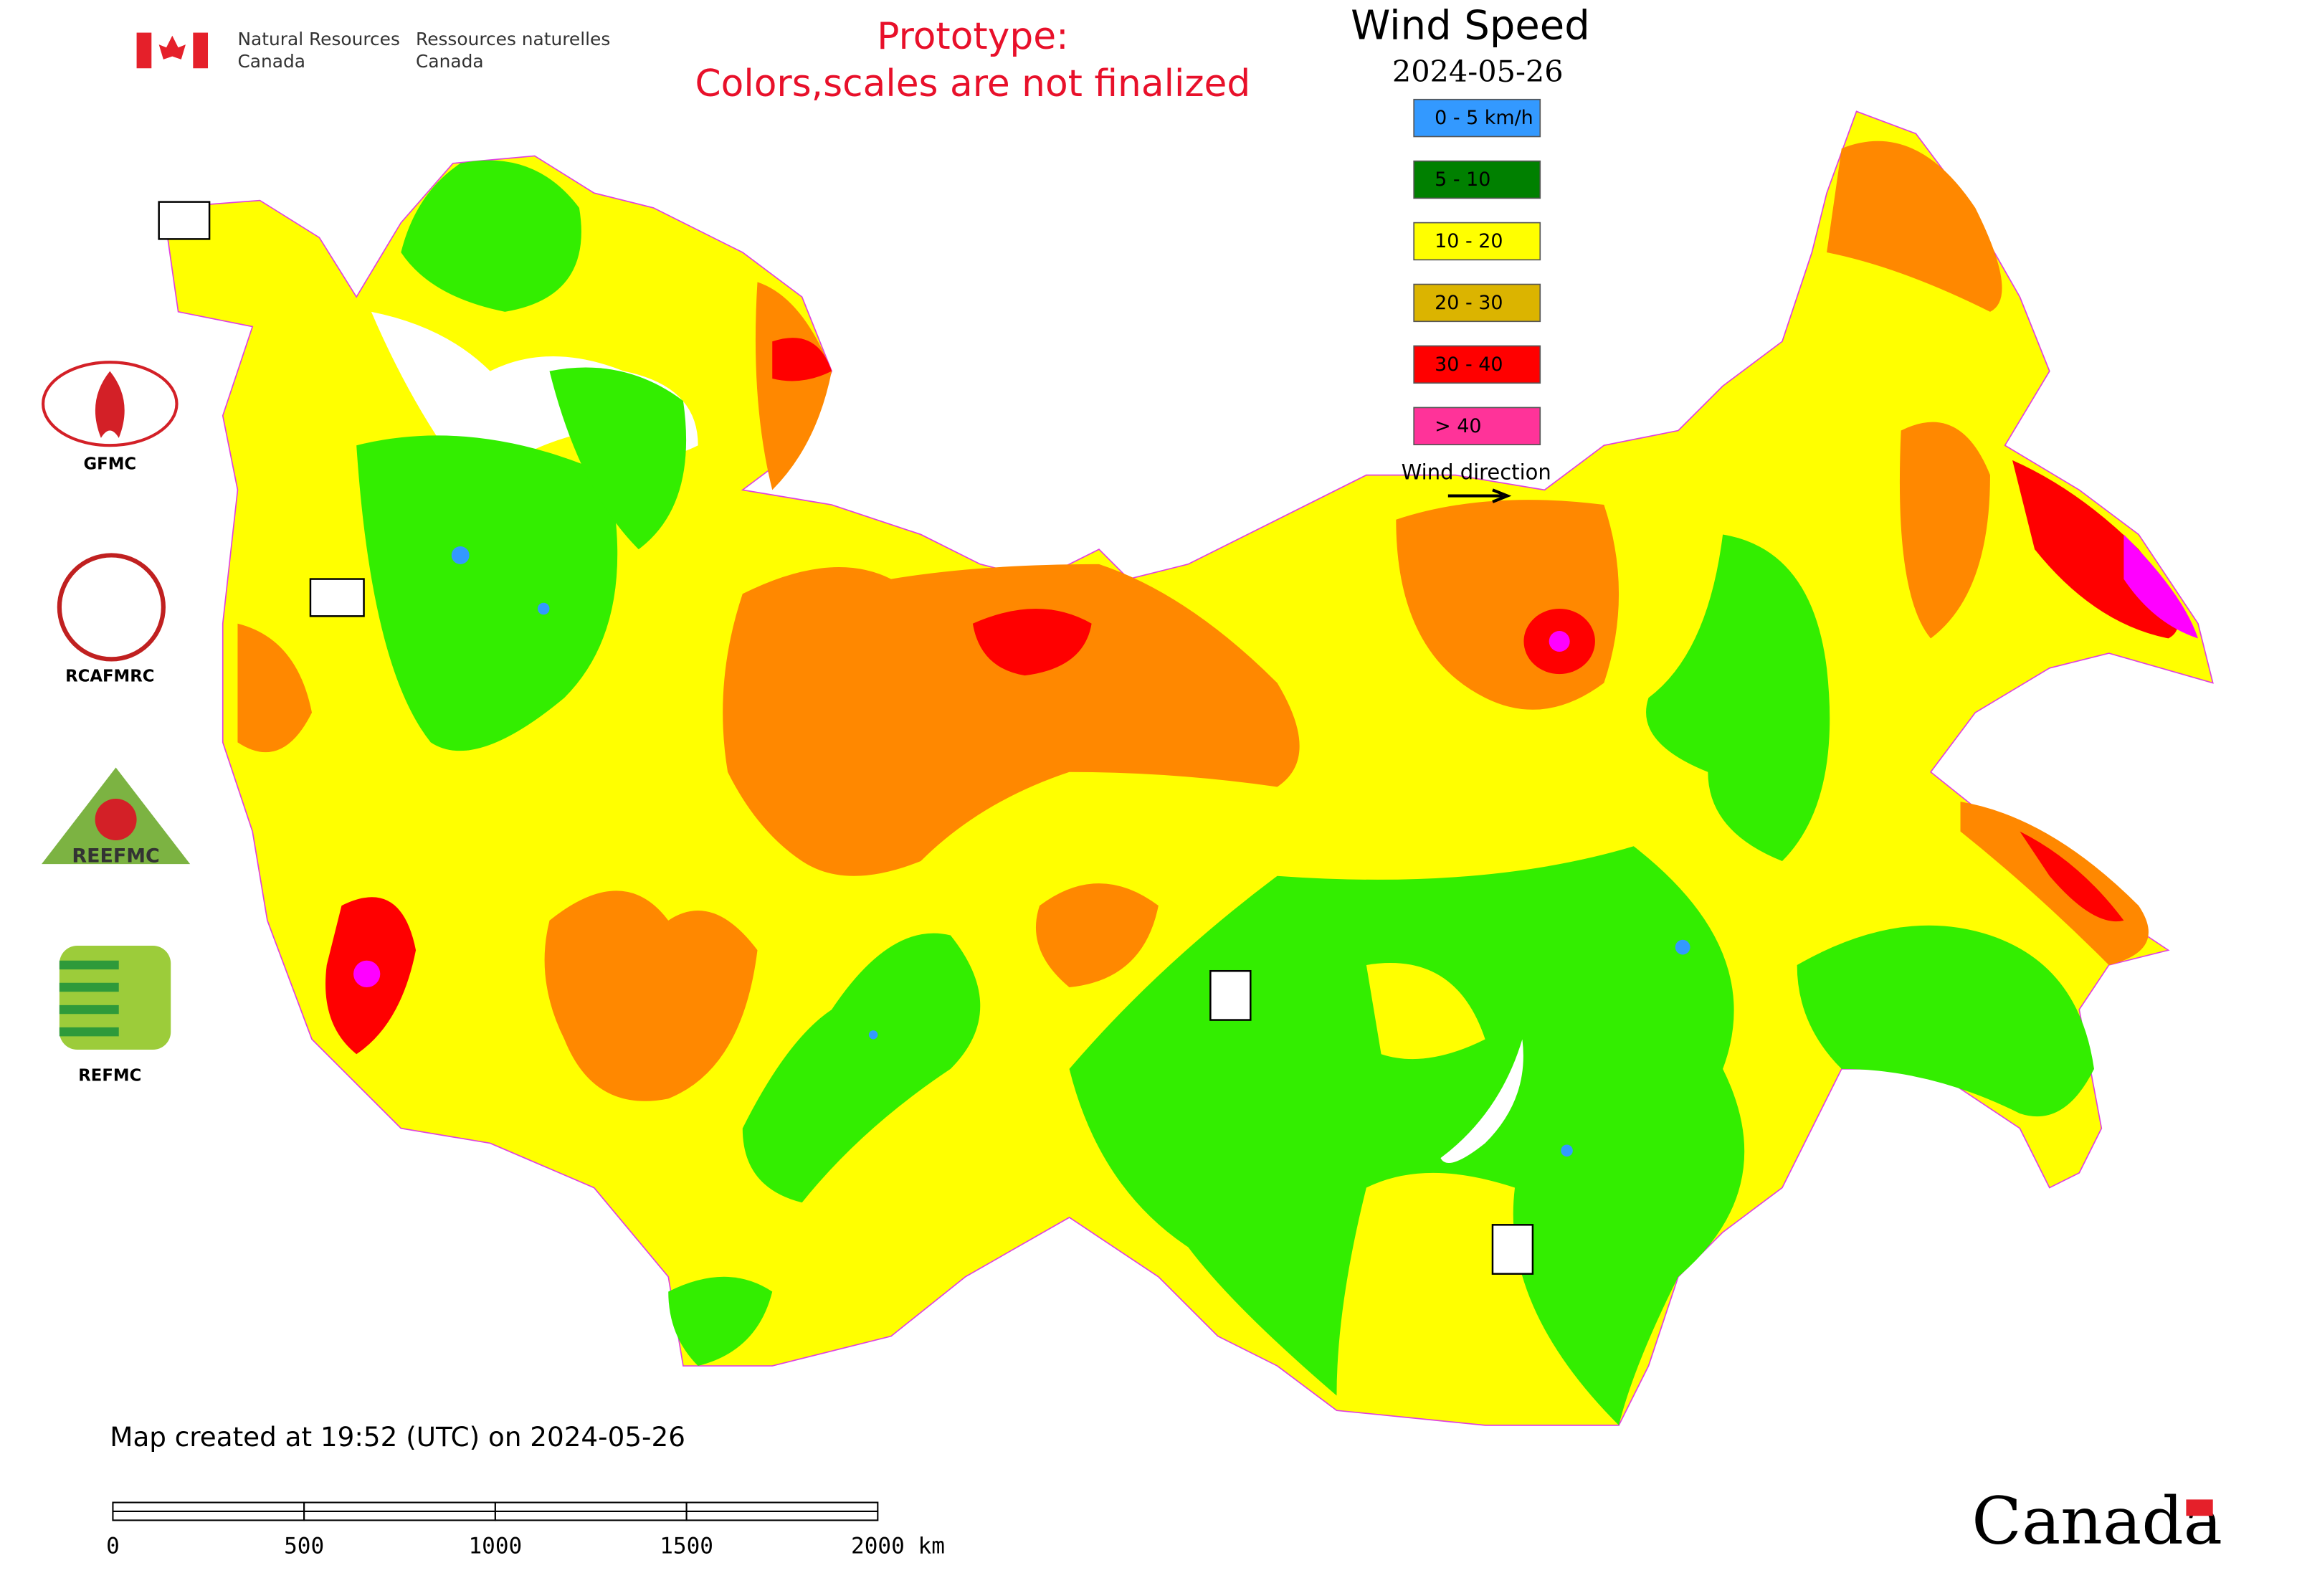 Image resolution: width=2302 pixels, height=1596 pixels. I want to click on refmc-logo, so click(115, 998).